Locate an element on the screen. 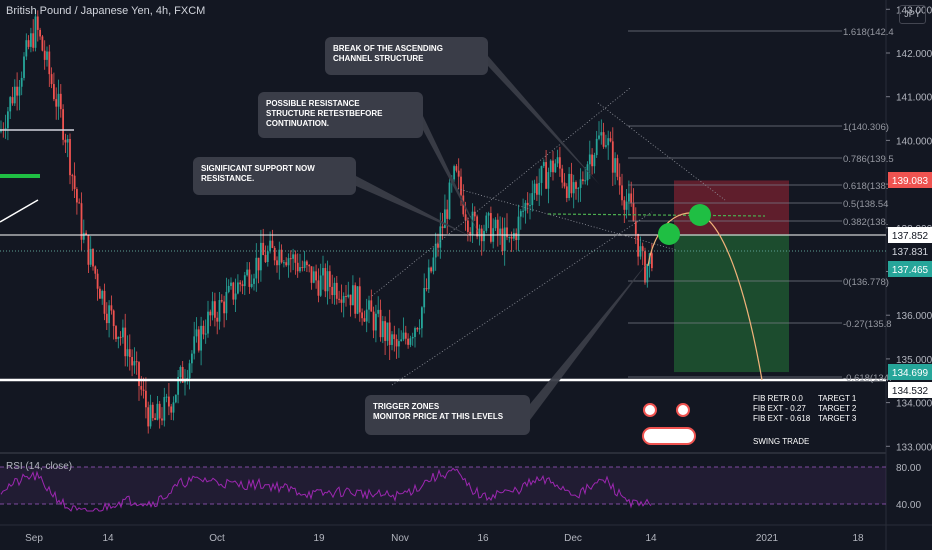 Image resolution: width=932 pixels, height=550 pixels. price-tick-label: 142.000 is located at coordinates (914, 54).